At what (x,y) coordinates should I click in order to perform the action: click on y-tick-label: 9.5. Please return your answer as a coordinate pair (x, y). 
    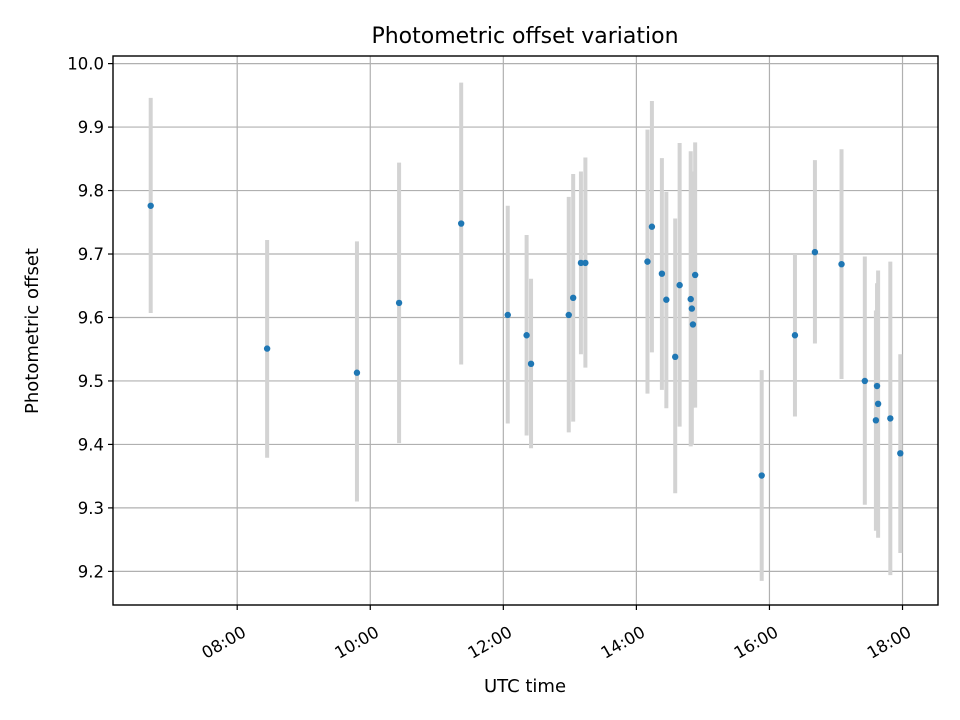
    Looking at the image, I should click on (91, 381).